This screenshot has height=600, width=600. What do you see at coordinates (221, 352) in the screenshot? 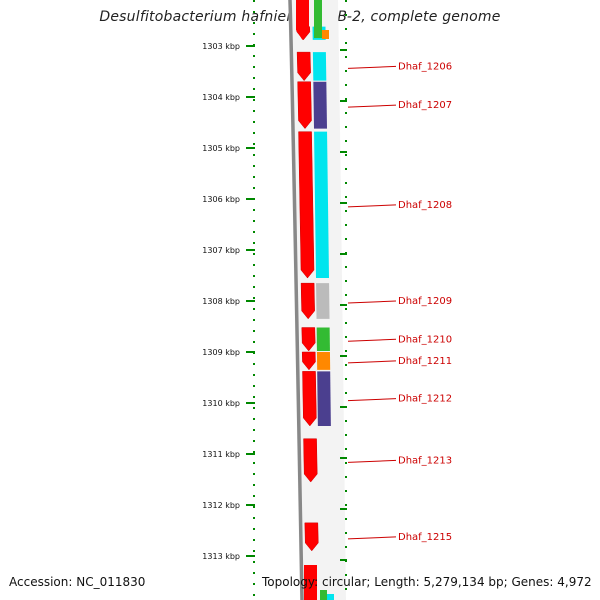
I see `ruler-label: 1309 kbp` at bounding box center [221, 352].